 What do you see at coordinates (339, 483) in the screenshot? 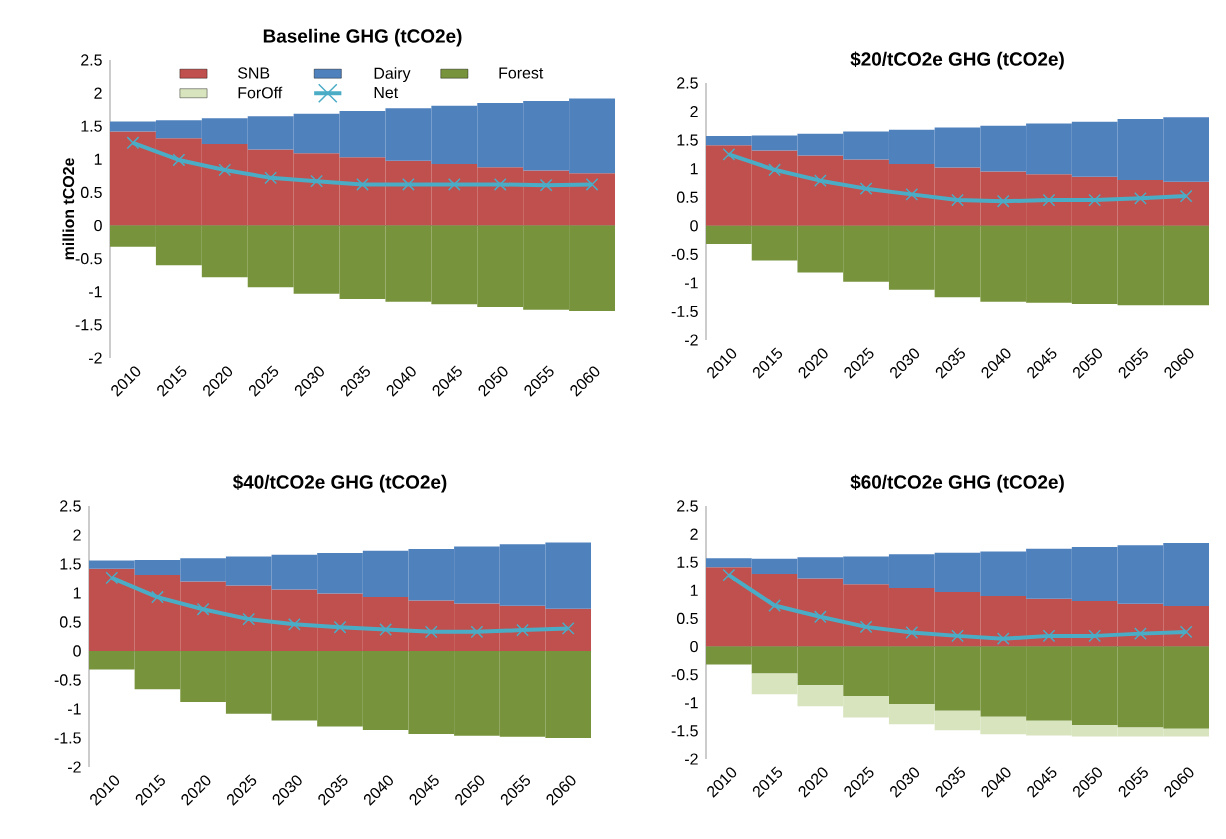
I see `chart-title: $40/tCO2e GHG (tCO2e)` at bounding box center [339, 483].